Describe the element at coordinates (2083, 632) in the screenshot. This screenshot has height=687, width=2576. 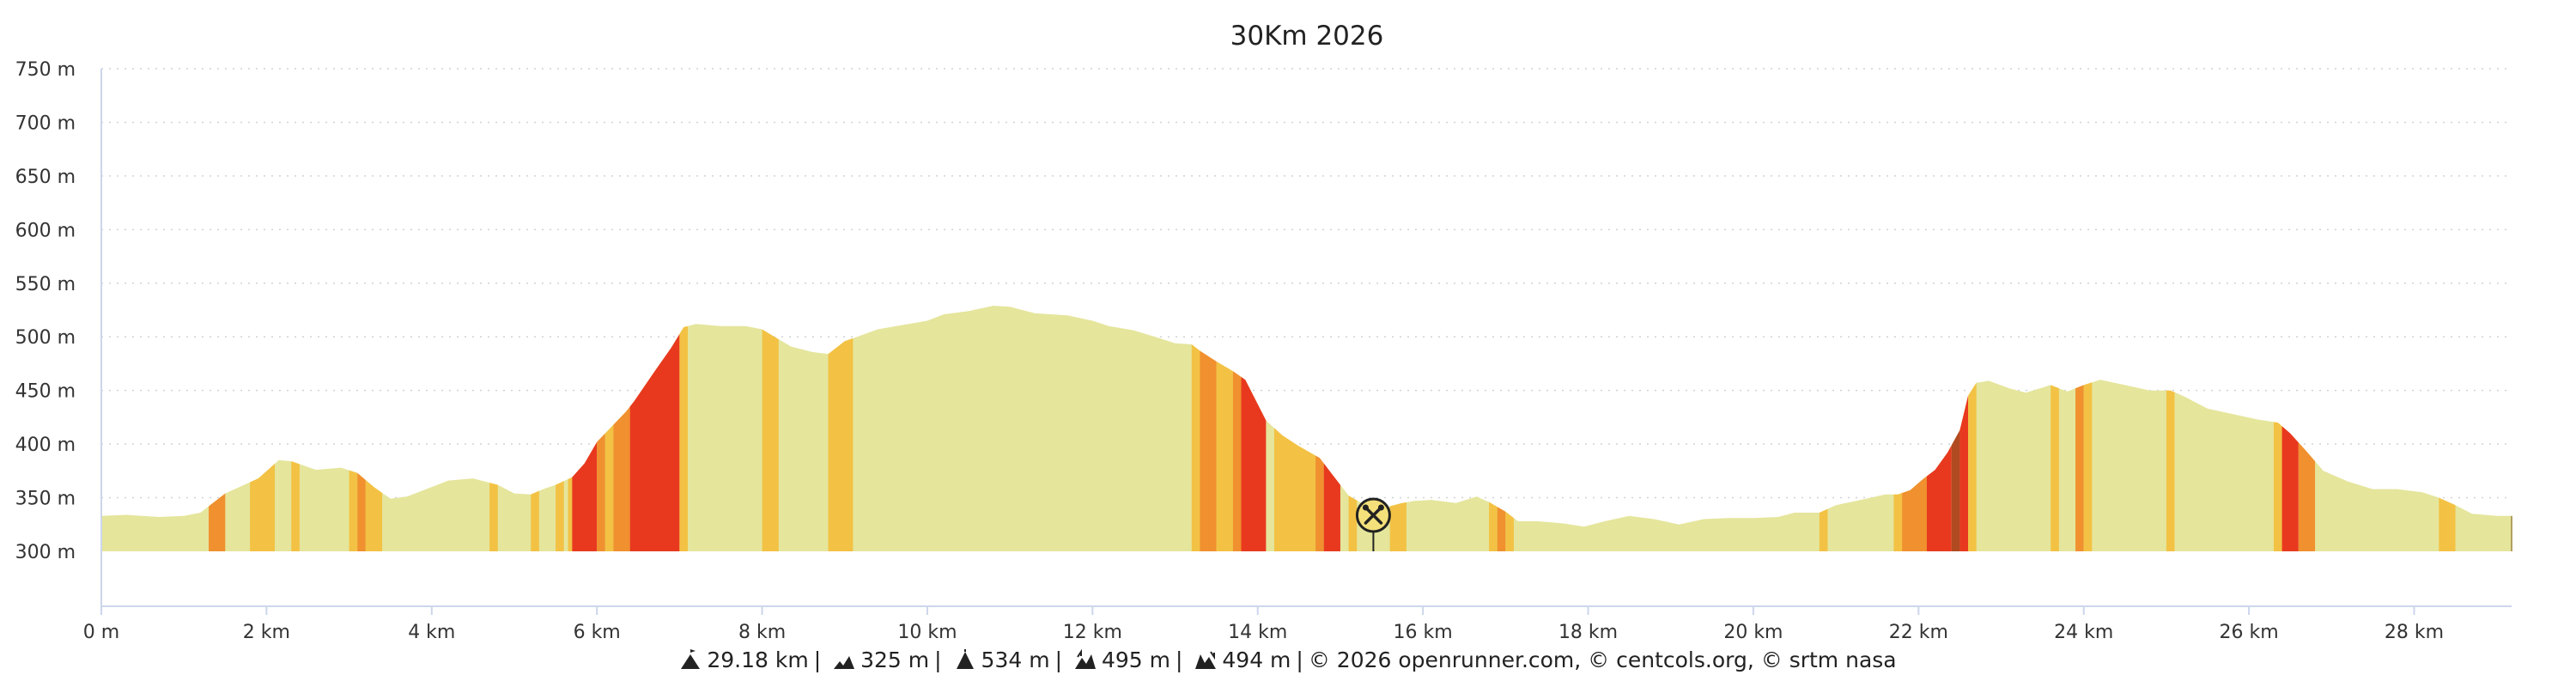
I see `x-tick-label: 24 km` at that location.